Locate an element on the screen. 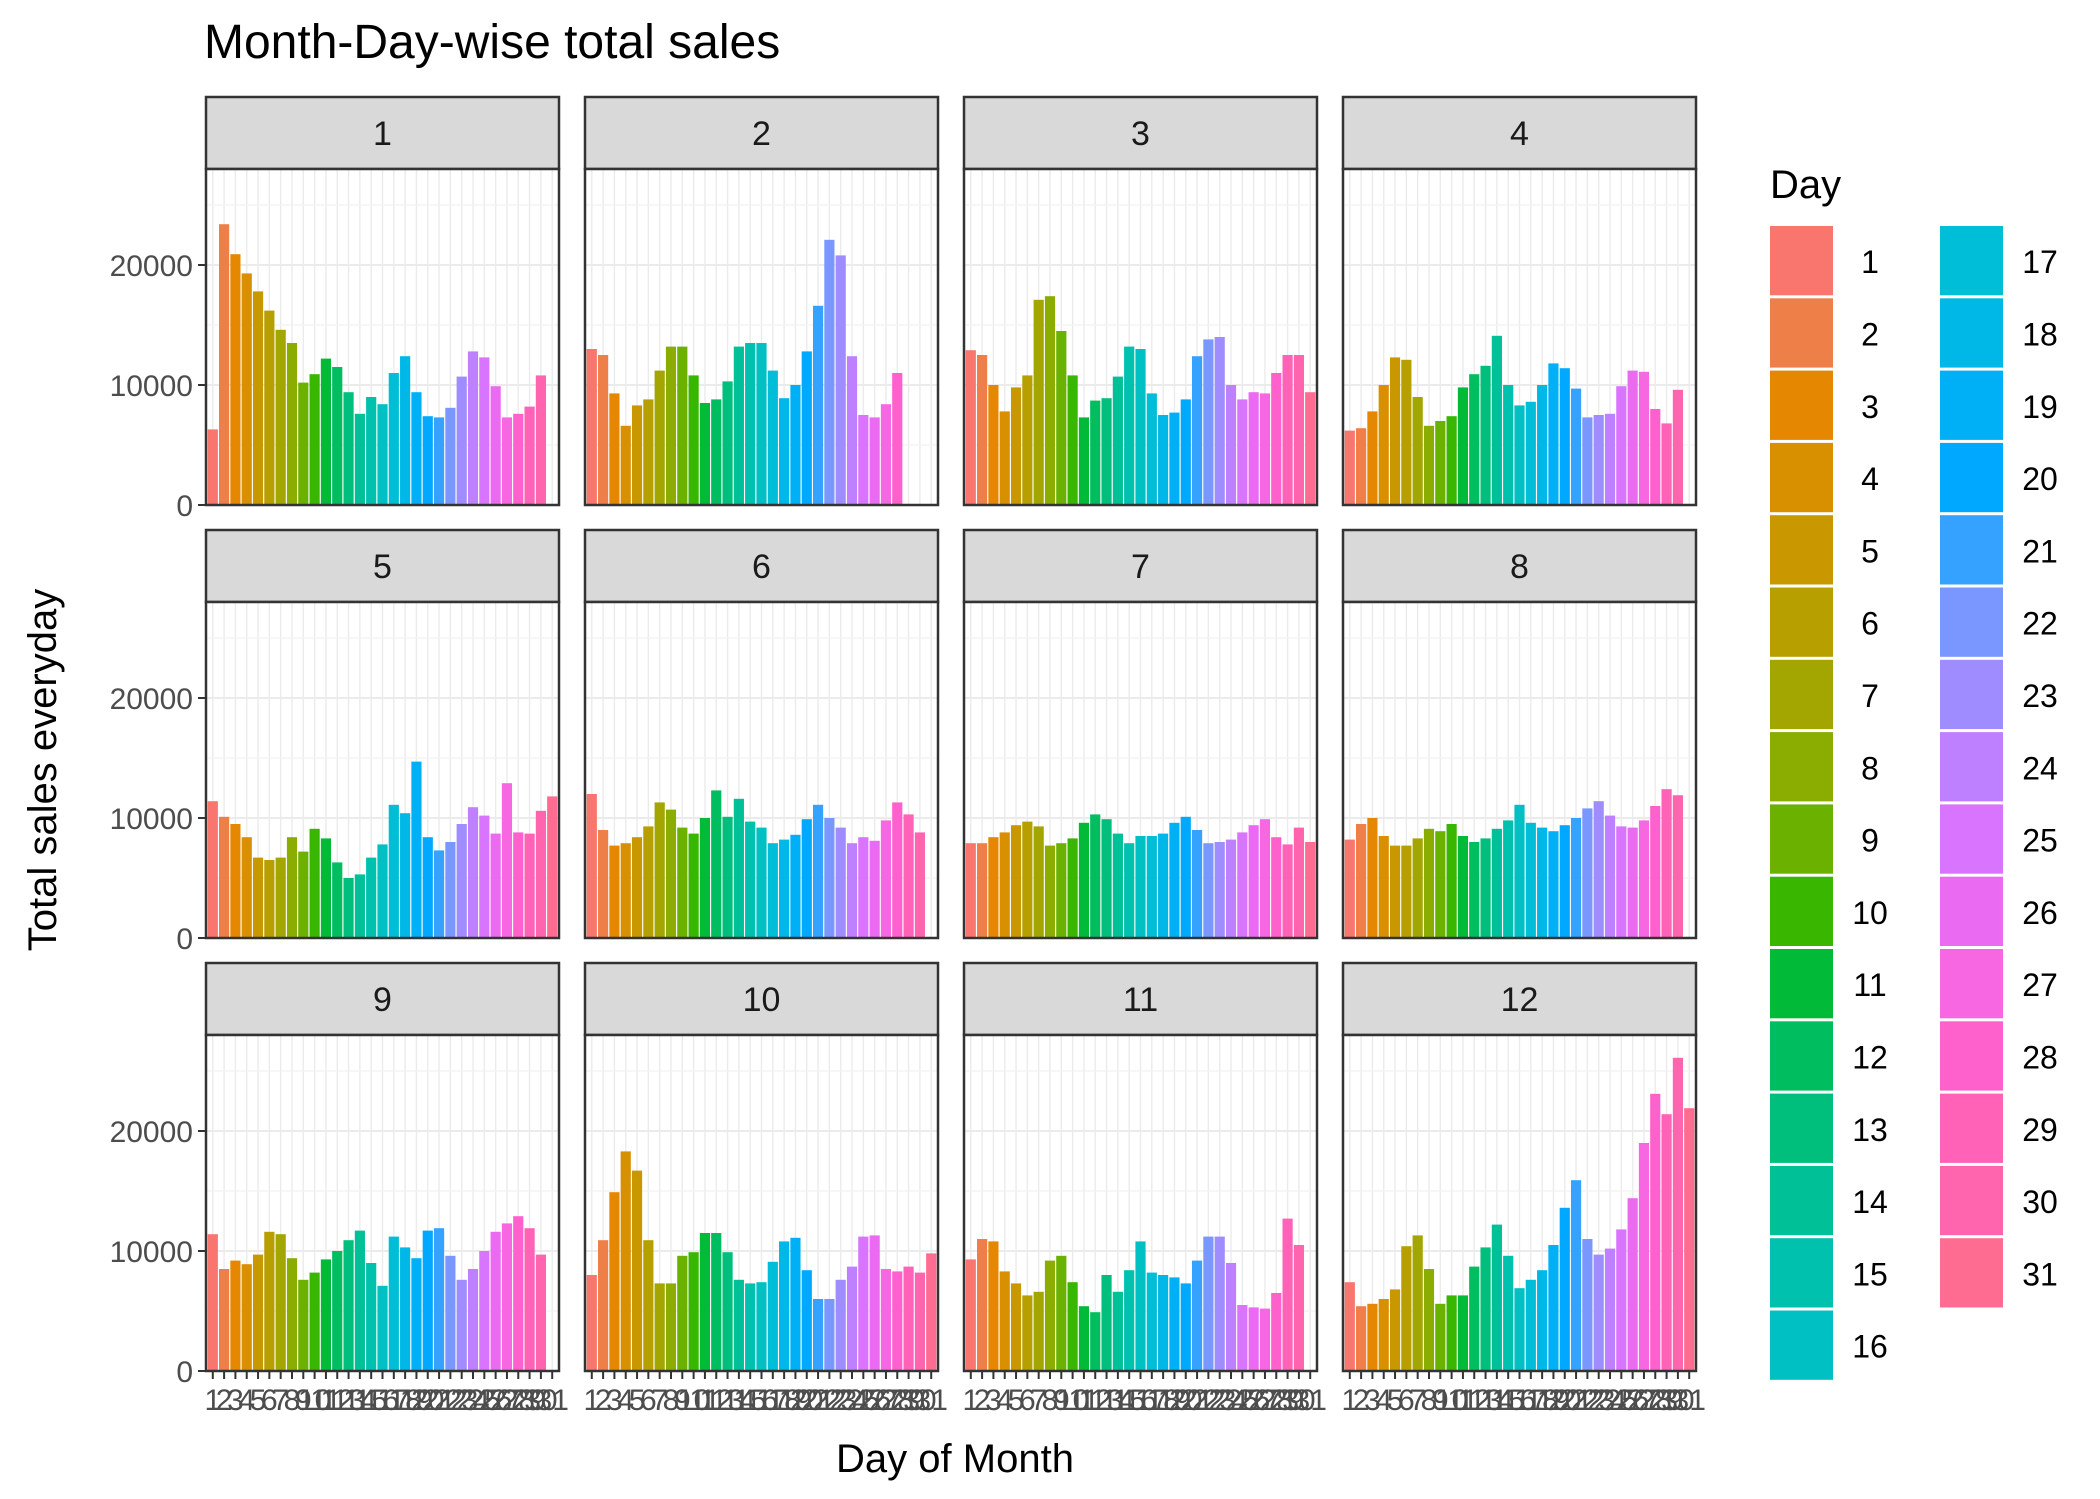  x-tick-label: 18 is located at coordinates (1162, 1400).